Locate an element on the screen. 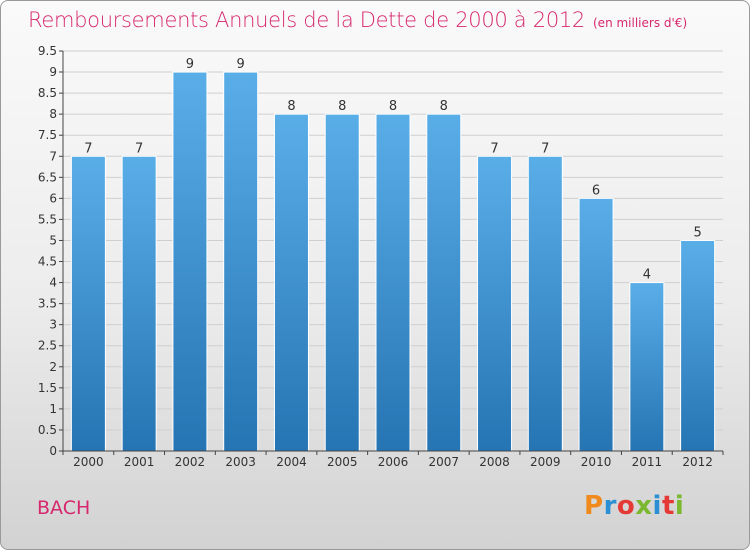  y-tick-label: 5 is located at coordinates (53, 240).